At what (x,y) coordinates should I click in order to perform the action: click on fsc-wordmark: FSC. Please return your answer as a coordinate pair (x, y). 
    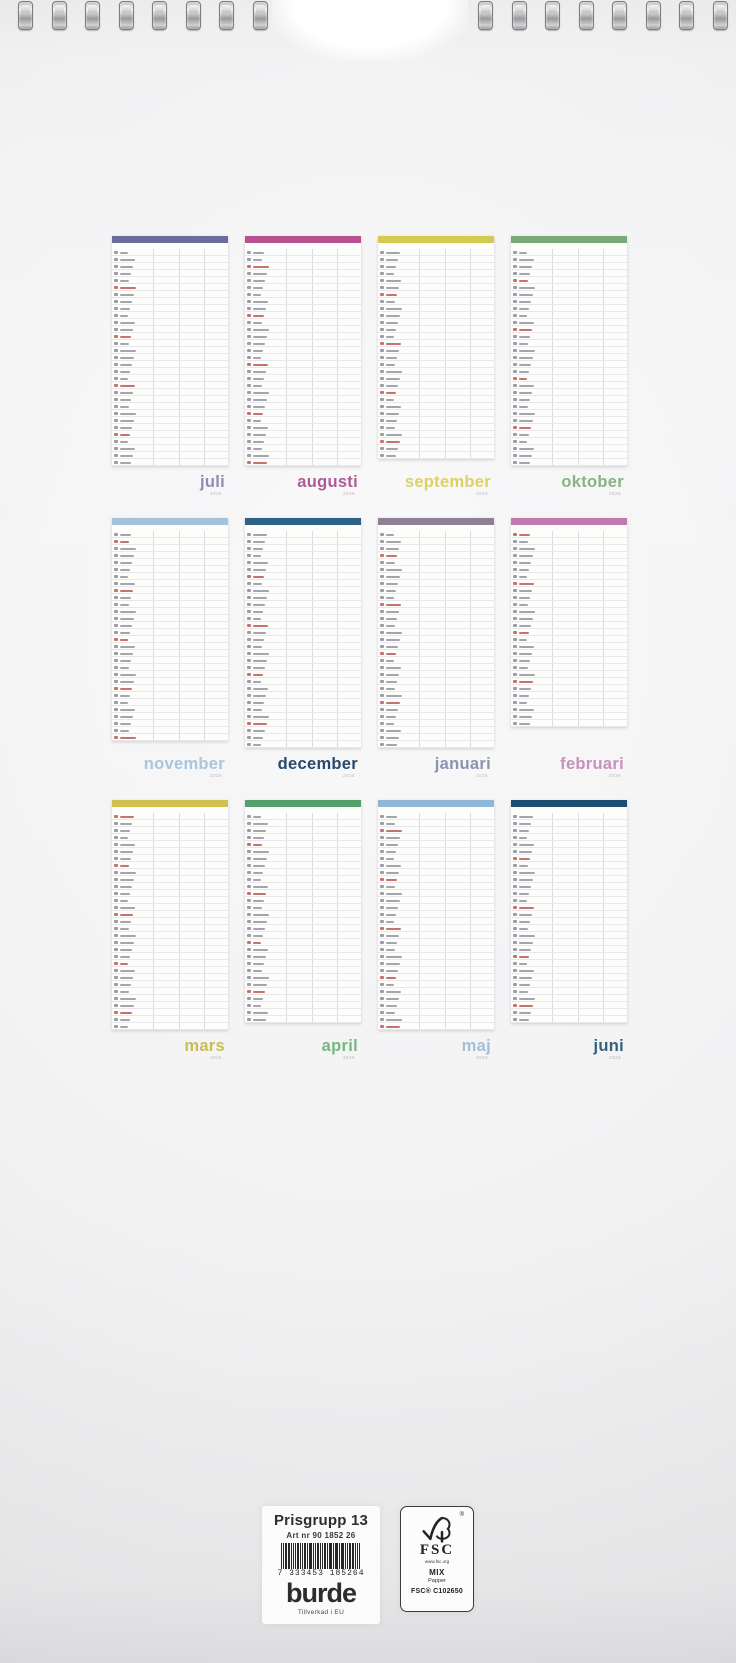
    Looking at the image, I should click on (437, 1550).